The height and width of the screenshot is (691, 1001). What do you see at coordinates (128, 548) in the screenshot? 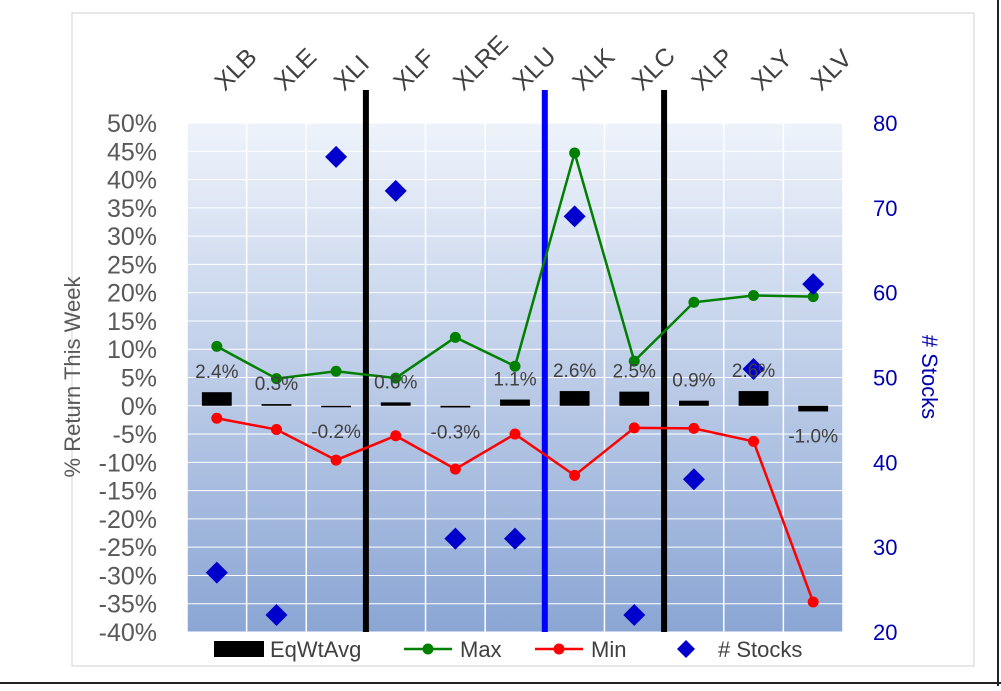
I see `y-tick-label: -25%` at bounding box center [128, 548].